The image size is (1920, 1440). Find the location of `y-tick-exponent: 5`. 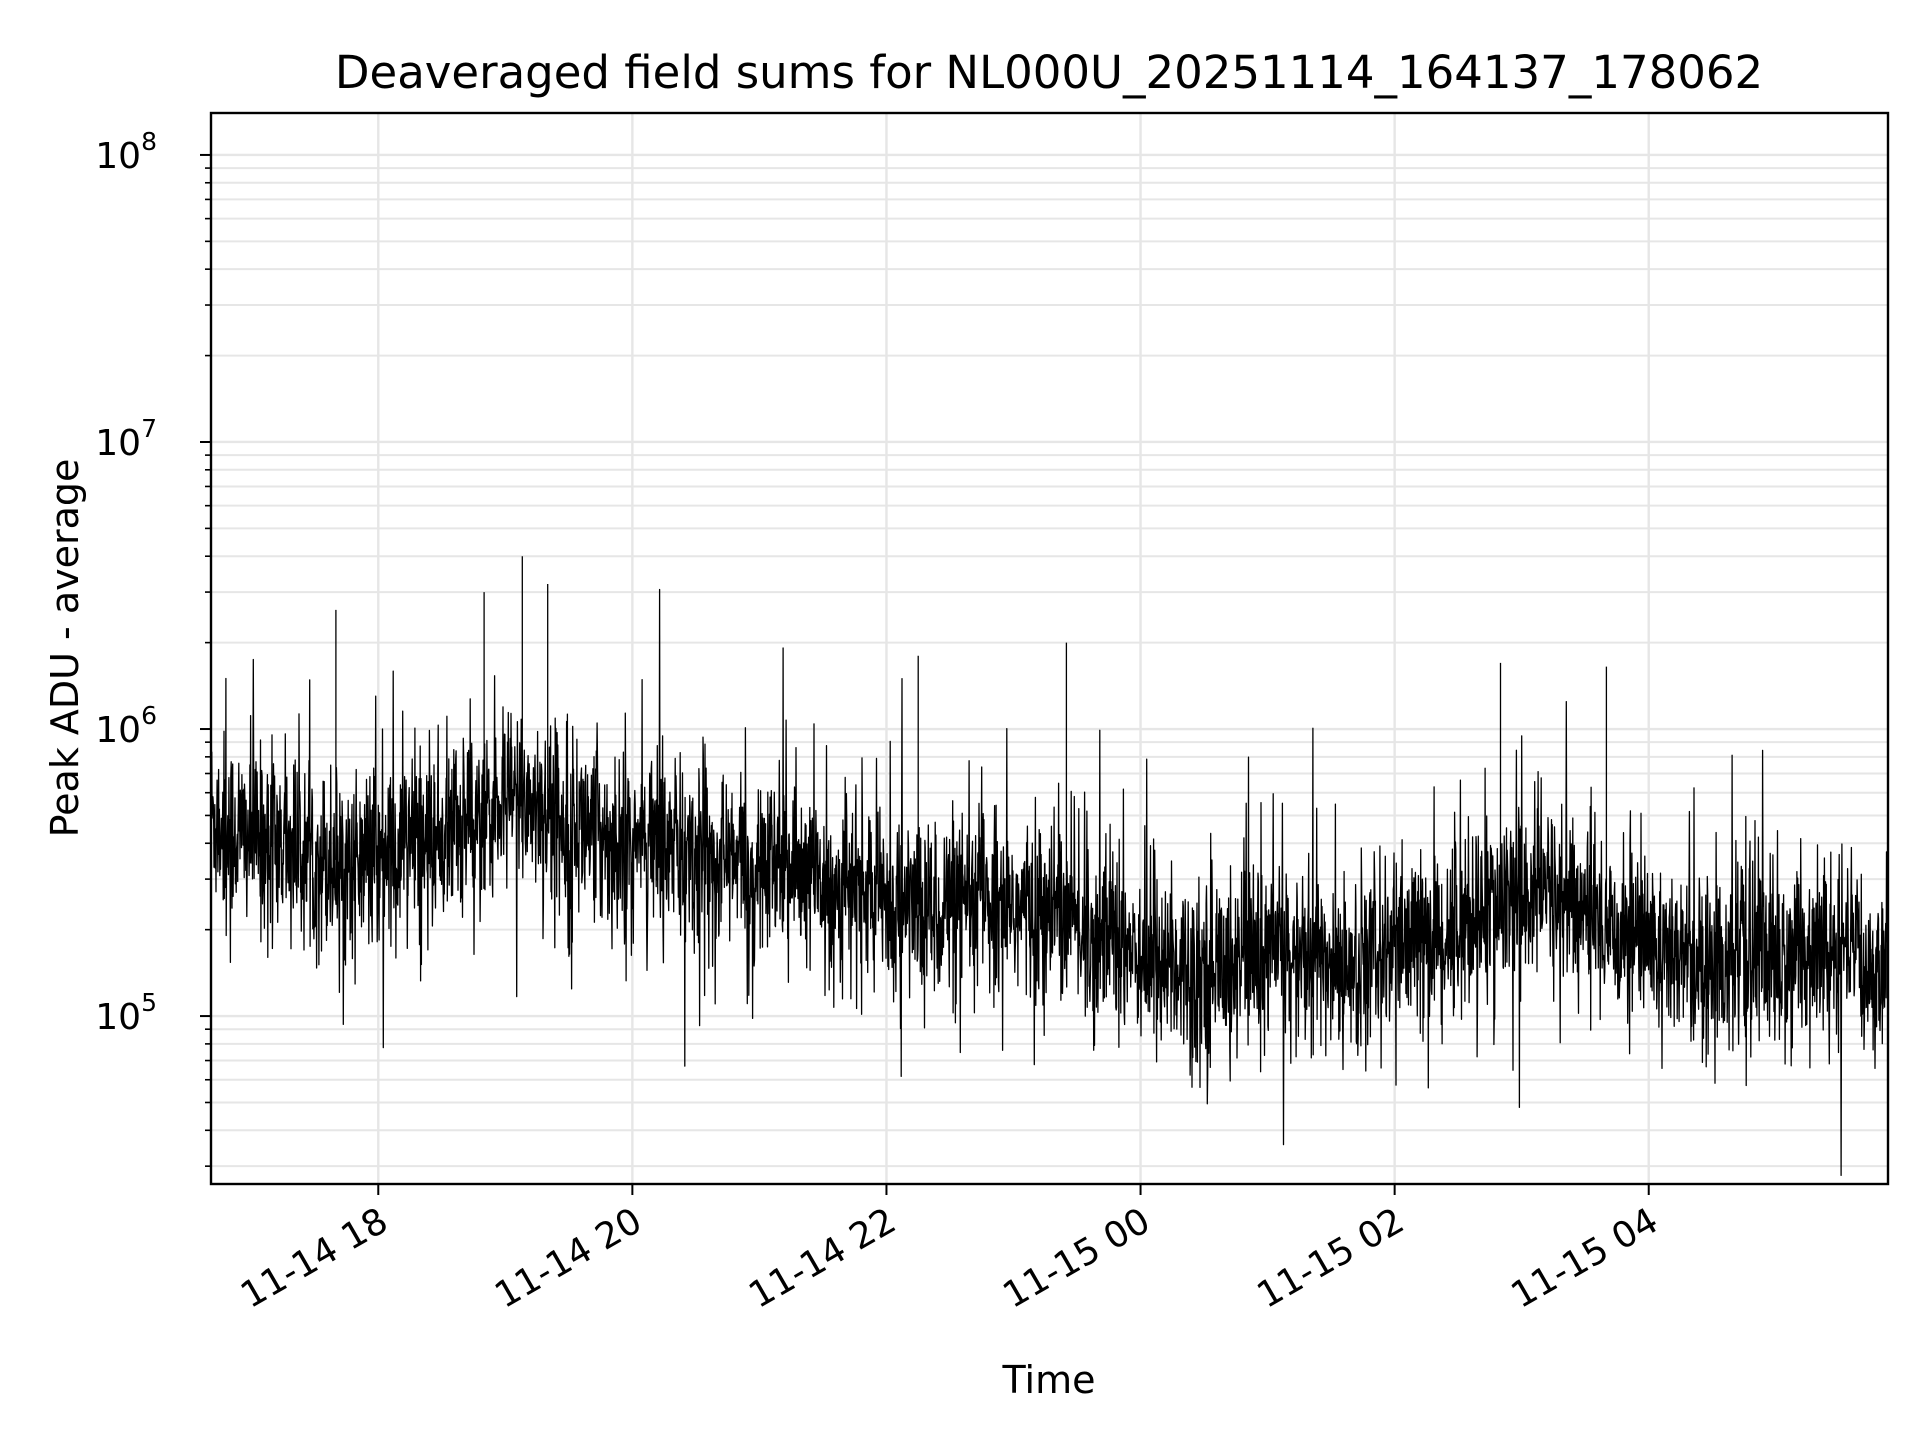

y-tick-exponent: 5 is located at coordinates (149, 1002).